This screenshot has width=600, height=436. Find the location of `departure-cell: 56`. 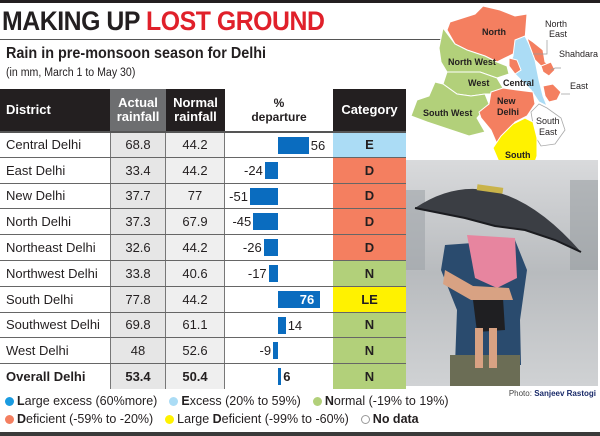

departure-cell: 56 is located at coordinates (279, 145).